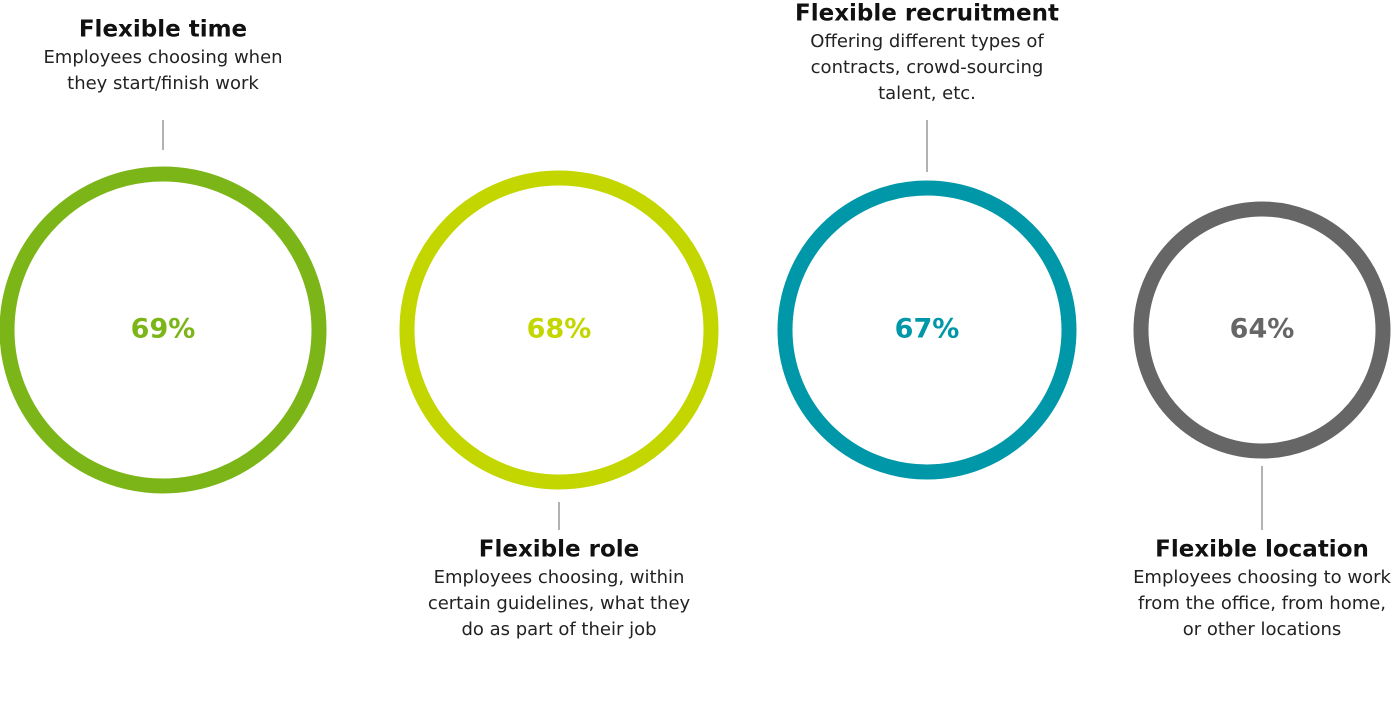  What do you see at coordinates (162, 57) in the screenshot?
I see `category-description: Employees choosing when` at bounding box center [162, 57].